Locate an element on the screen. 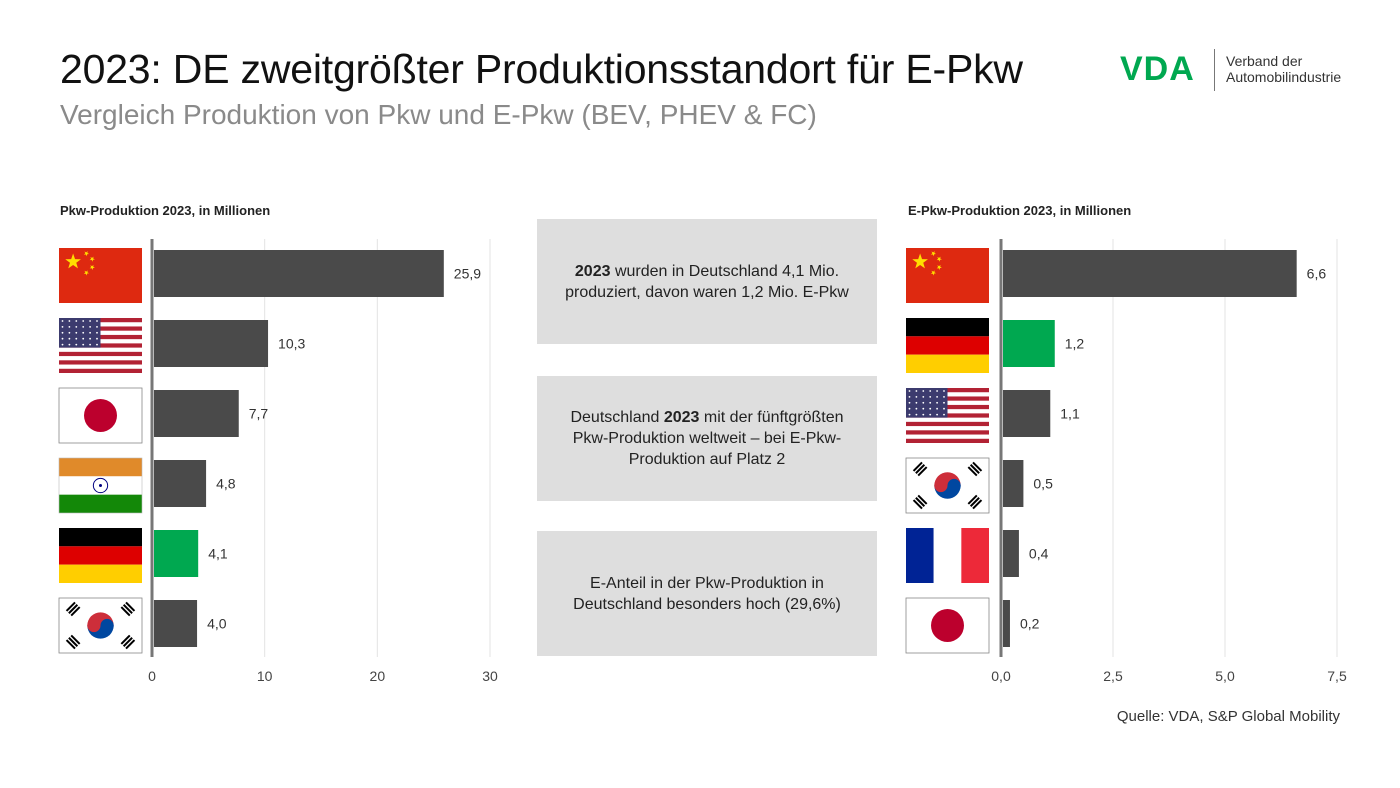 The height and width of the screenshot is (788, 1400). x-tick-label: 20 is located at coordinates (378, 676).